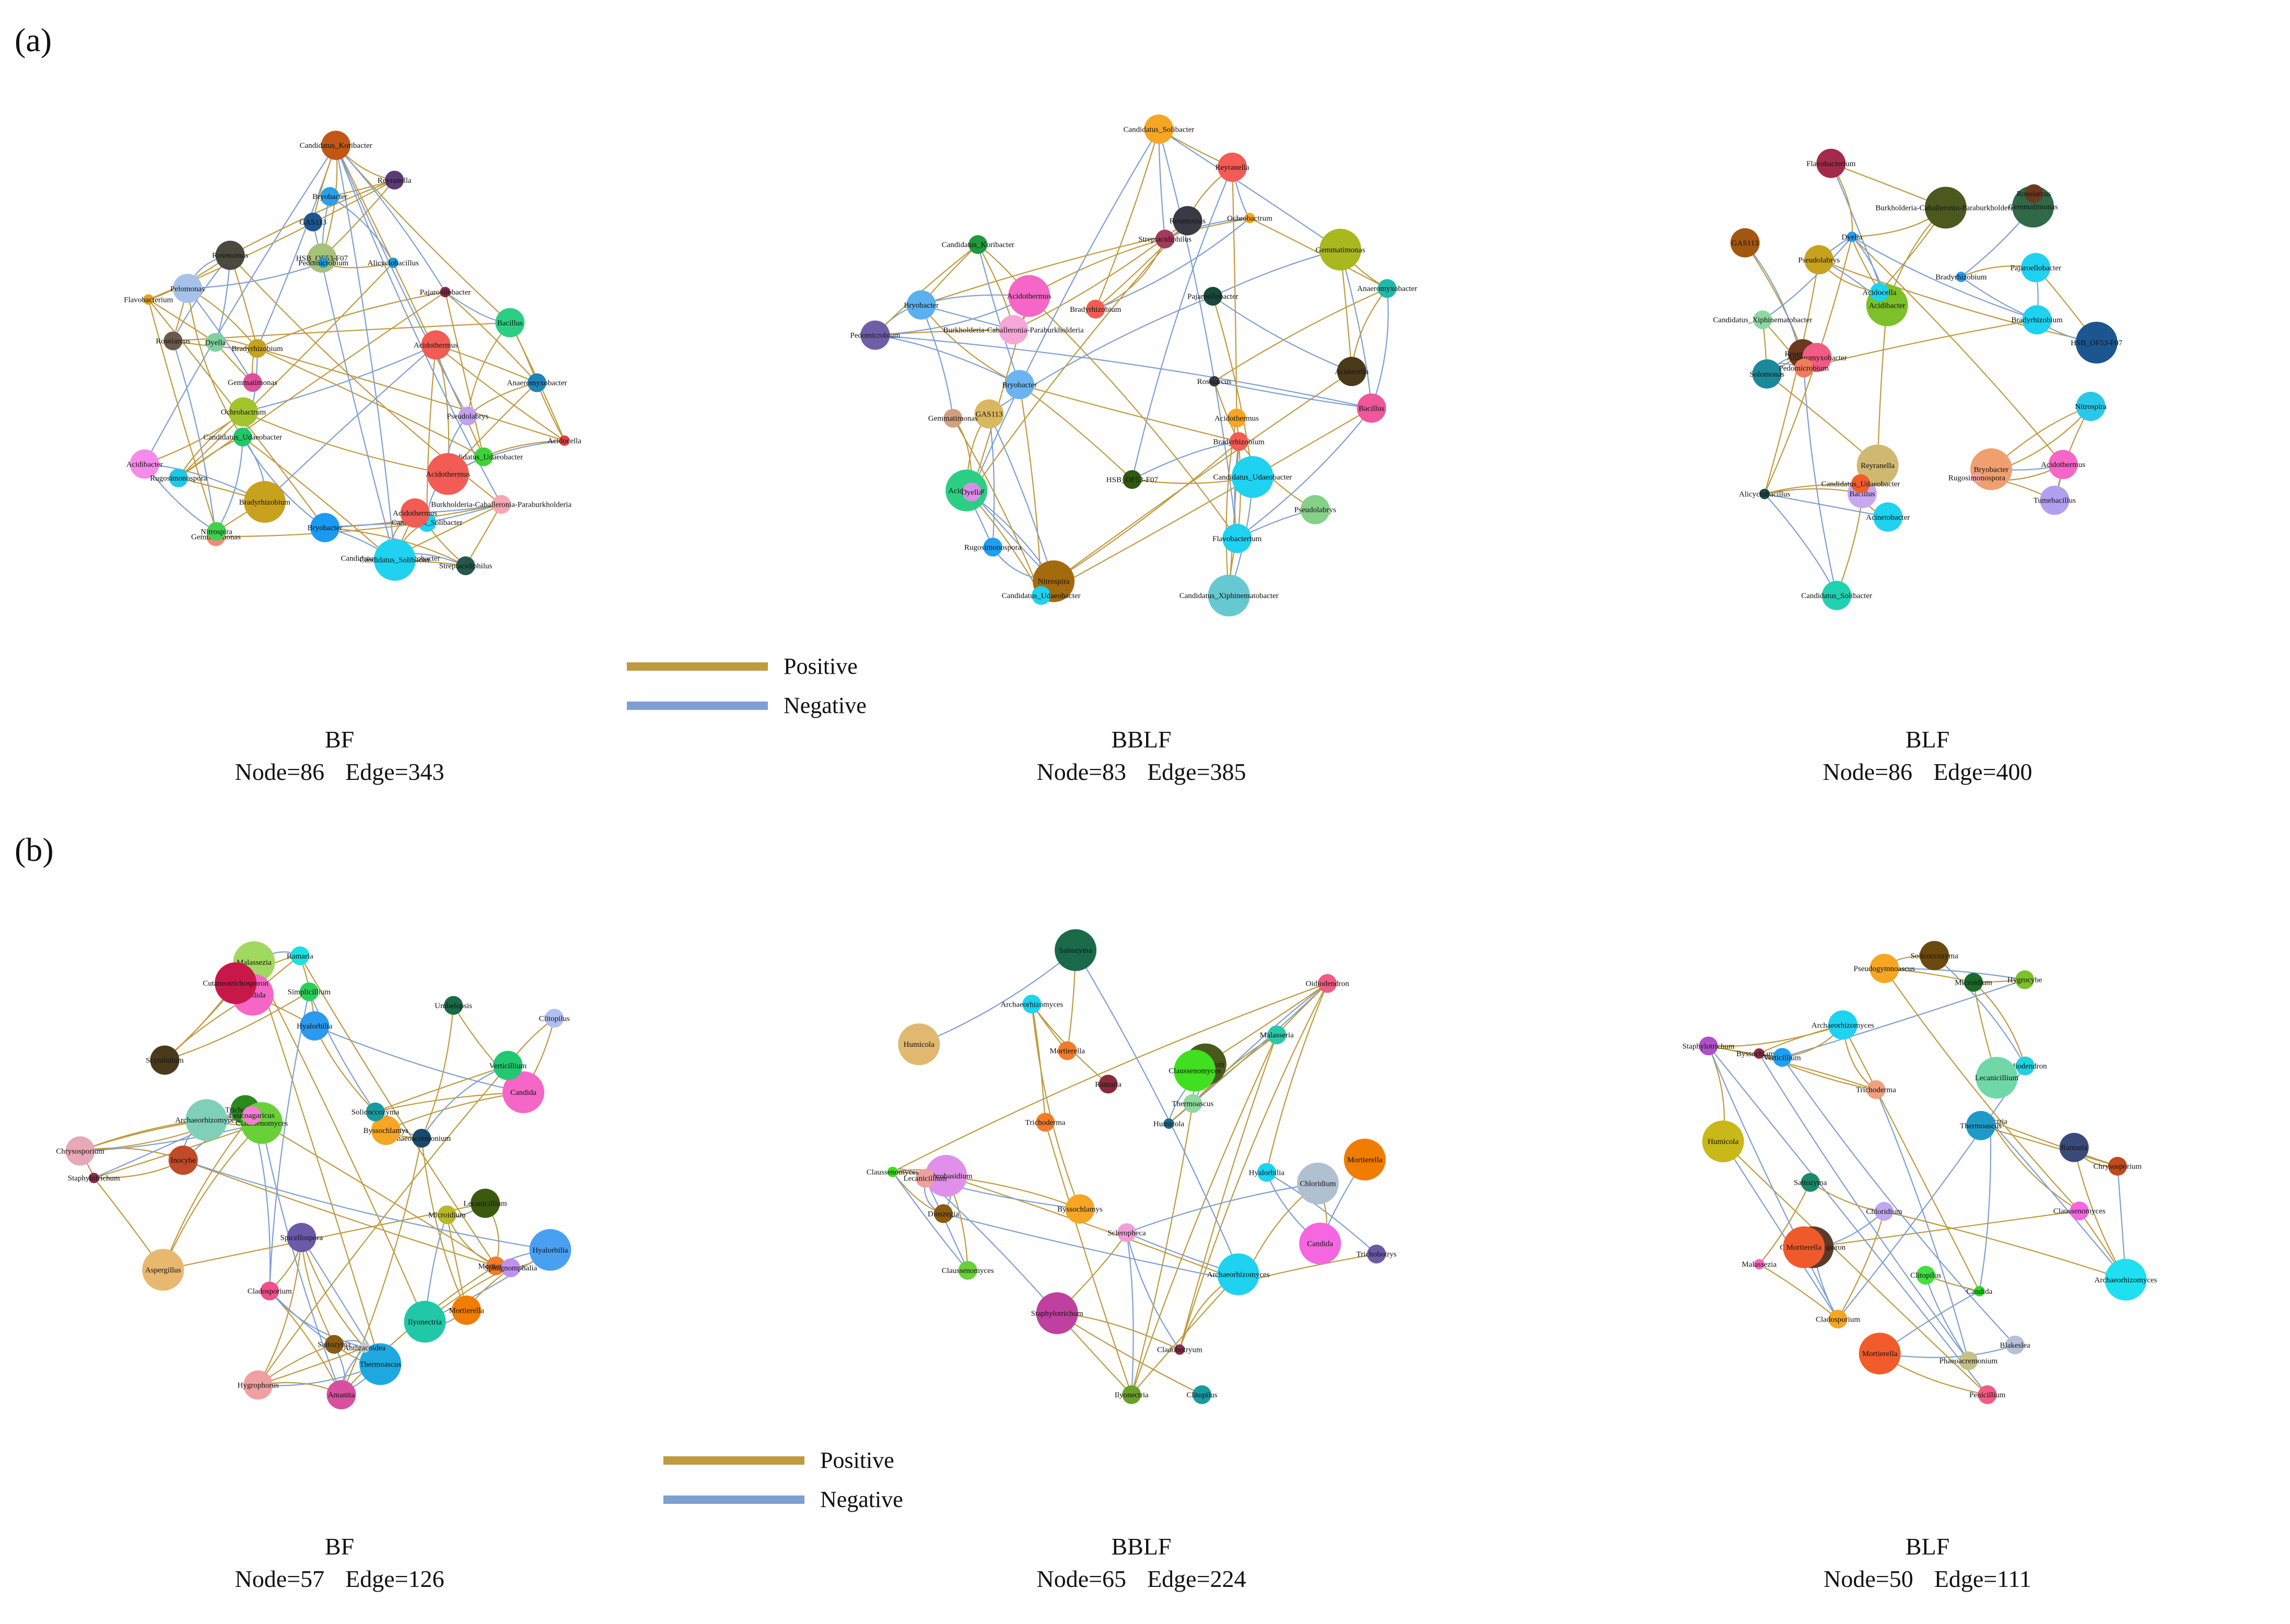 Image resolution: width=2290 pixels, height=1624 pixels. I want to click on node-label: Reyranella, so click(395, 181).